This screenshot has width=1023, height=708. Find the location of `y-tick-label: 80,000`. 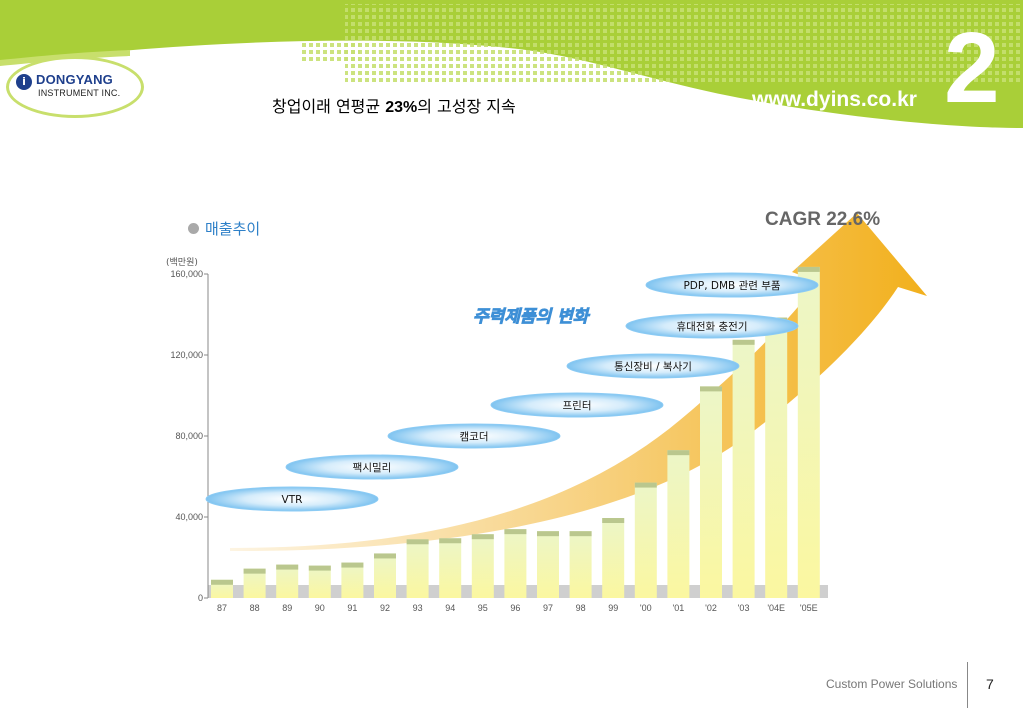

y-tick-label: 80,000 is located at coordinates (189, 436).